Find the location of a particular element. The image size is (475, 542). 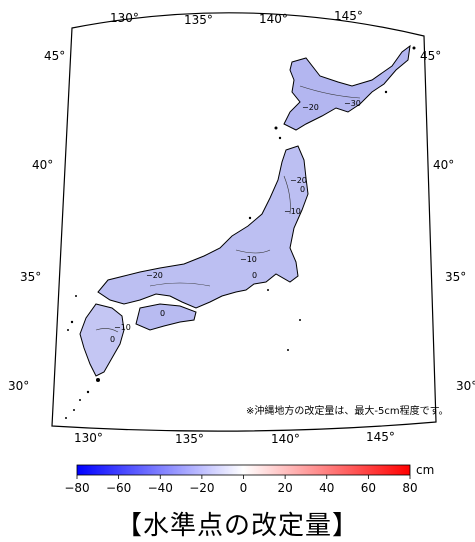

hokkaido-island is located at coordinates (347, 87).